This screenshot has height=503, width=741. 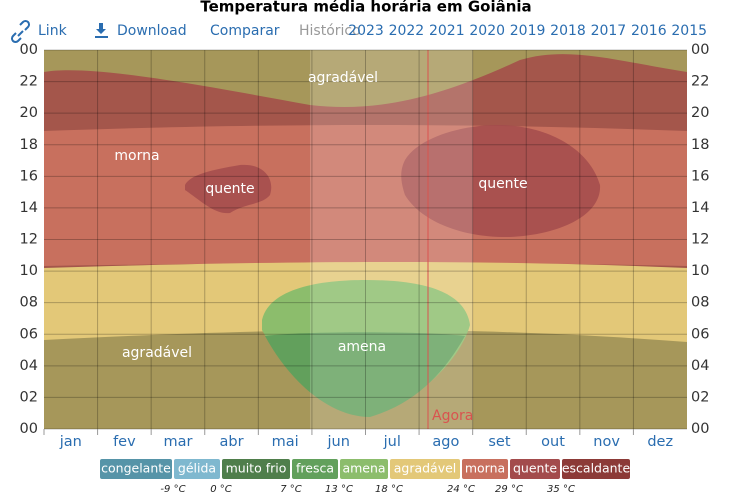 What do you see at coordinates (285, 442) in the screenshot?
I see `x-tick-label: mai` at bounding box center [285, 442].